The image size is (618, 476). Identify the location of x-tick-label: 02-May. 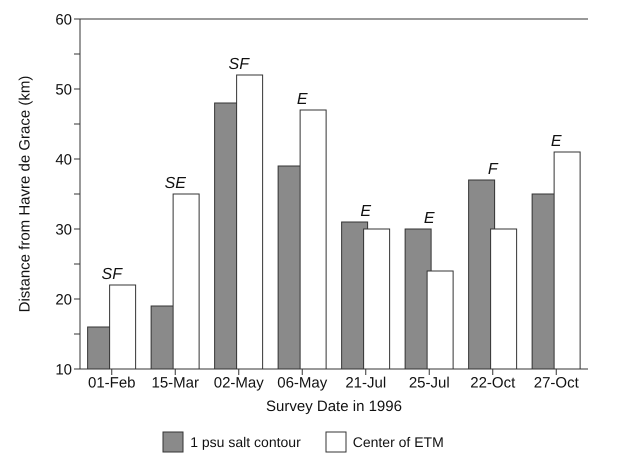
(239, 383).